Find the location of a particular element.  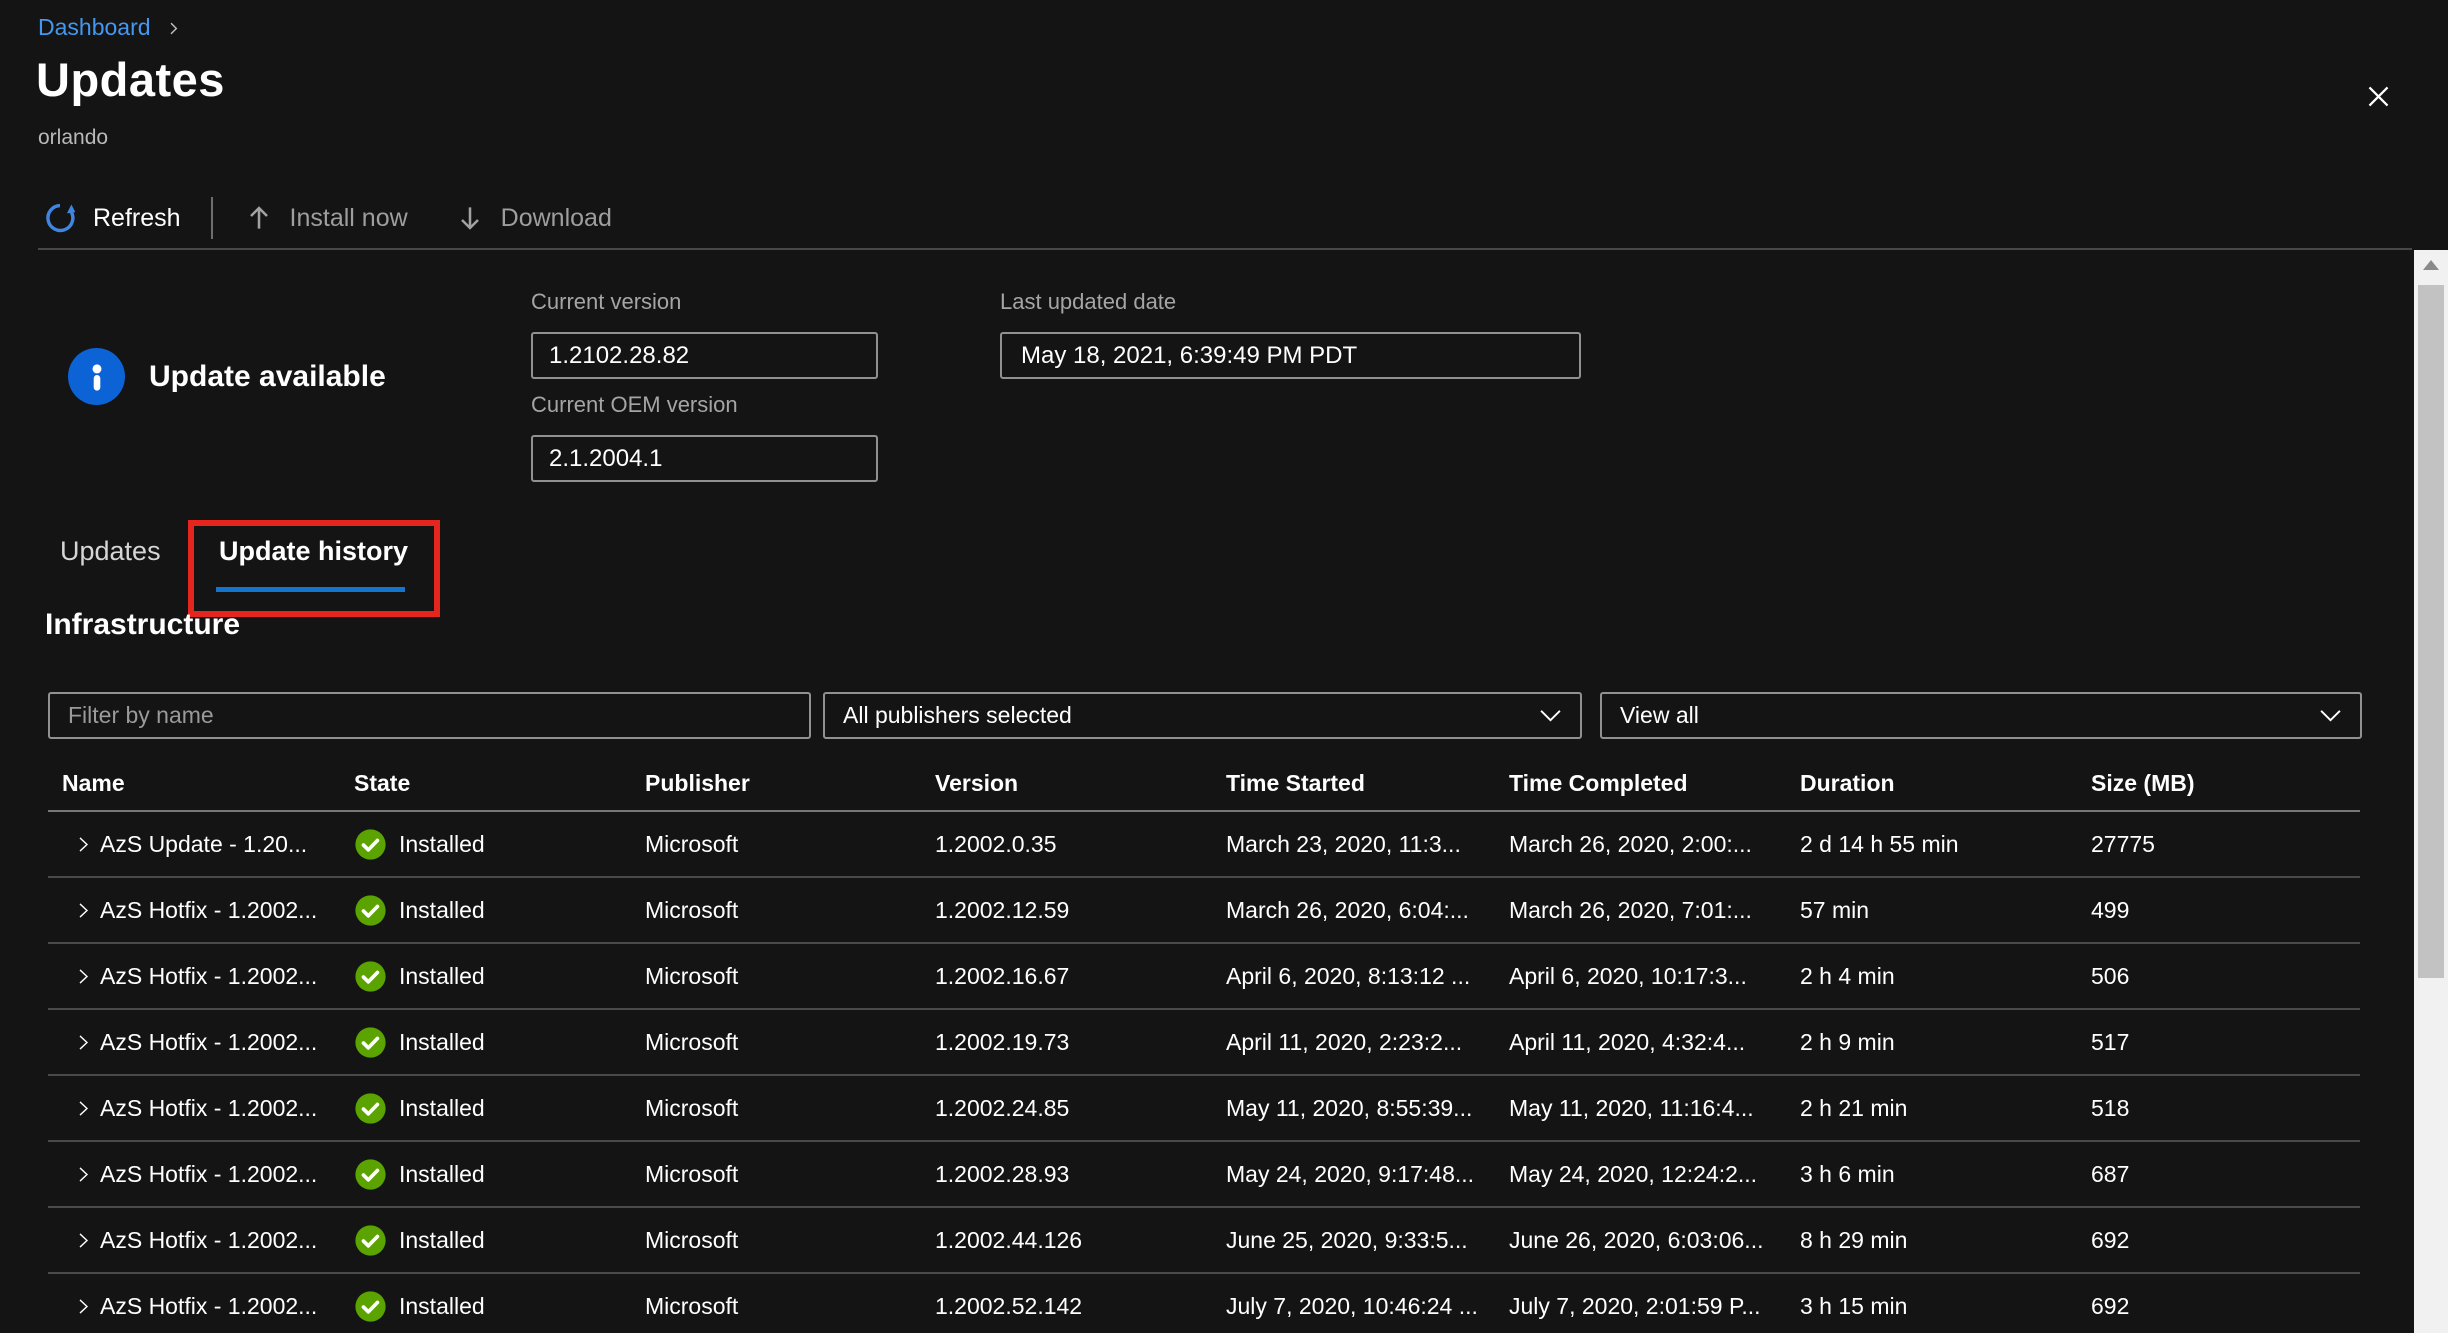

cell-version: 1.2002.52.142 is located at coordinates (1009, 1305).